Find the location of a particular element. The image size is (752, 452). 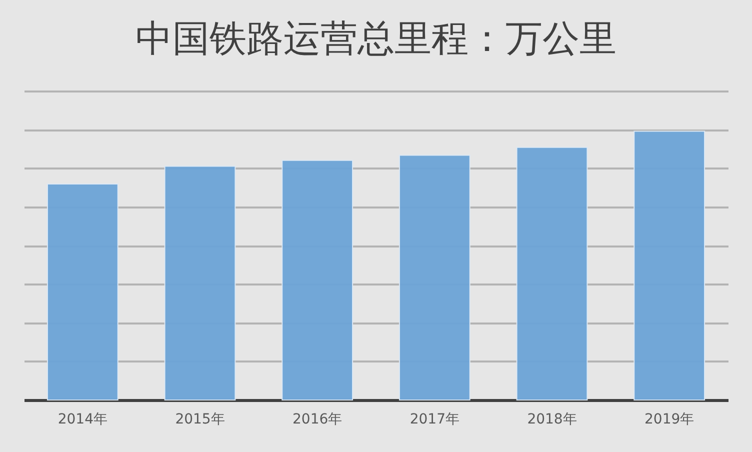

chart-title: 中国铁路运营总里程：万公里 is located at coordinates (376, 38).